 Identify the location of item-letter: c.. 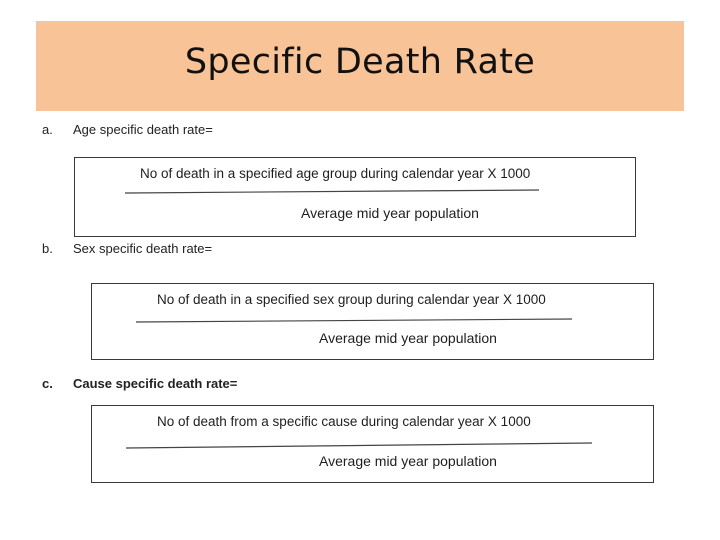
(47, 383).